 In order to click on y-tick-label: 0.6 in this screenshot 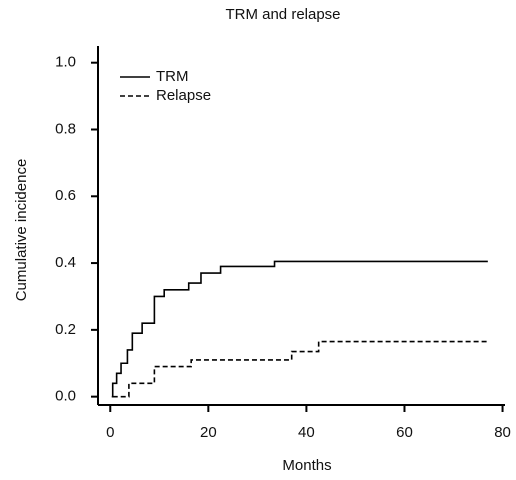, I will do `click(65, 195)`.